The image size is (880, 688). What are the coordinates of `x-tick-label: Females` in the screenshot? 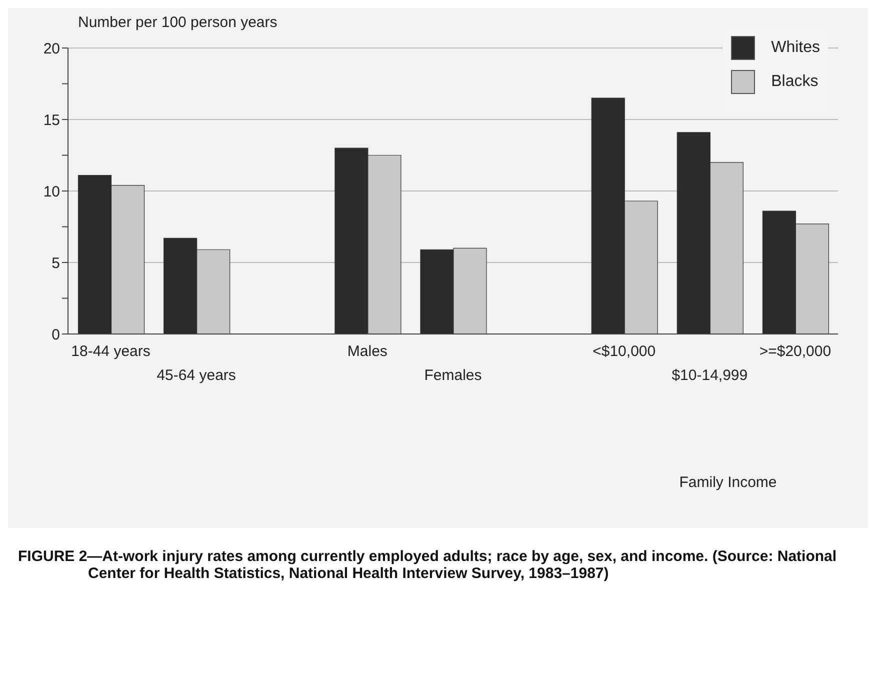 It's located at (453, 375).